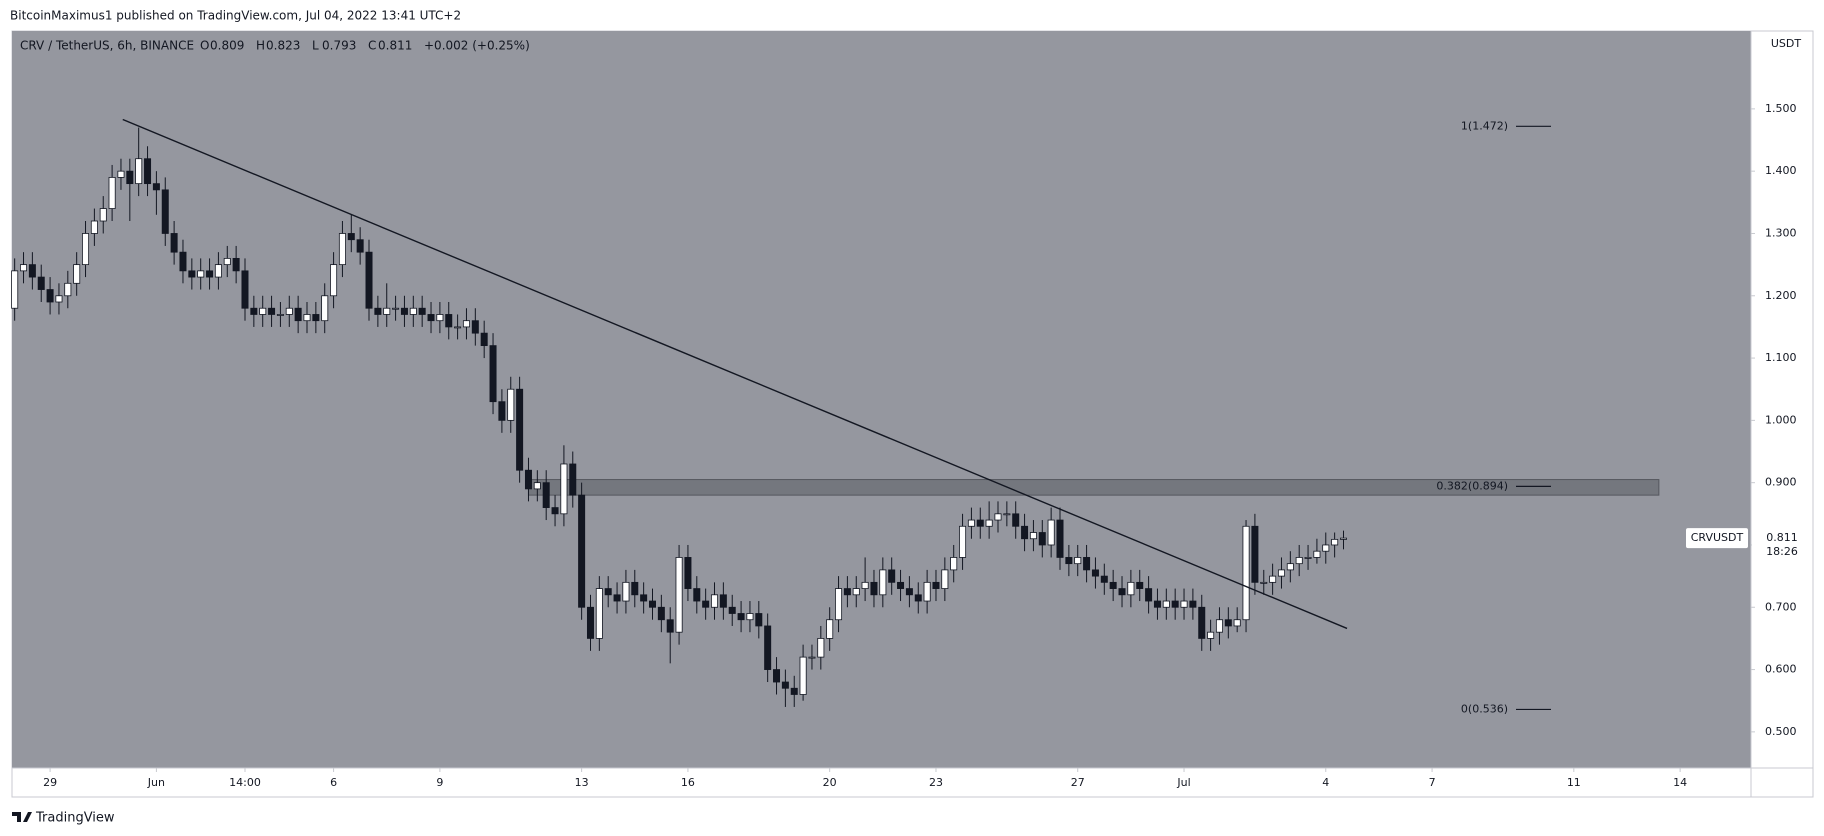  I want to click on x-tick-label: 14:00, so click(245, 782).